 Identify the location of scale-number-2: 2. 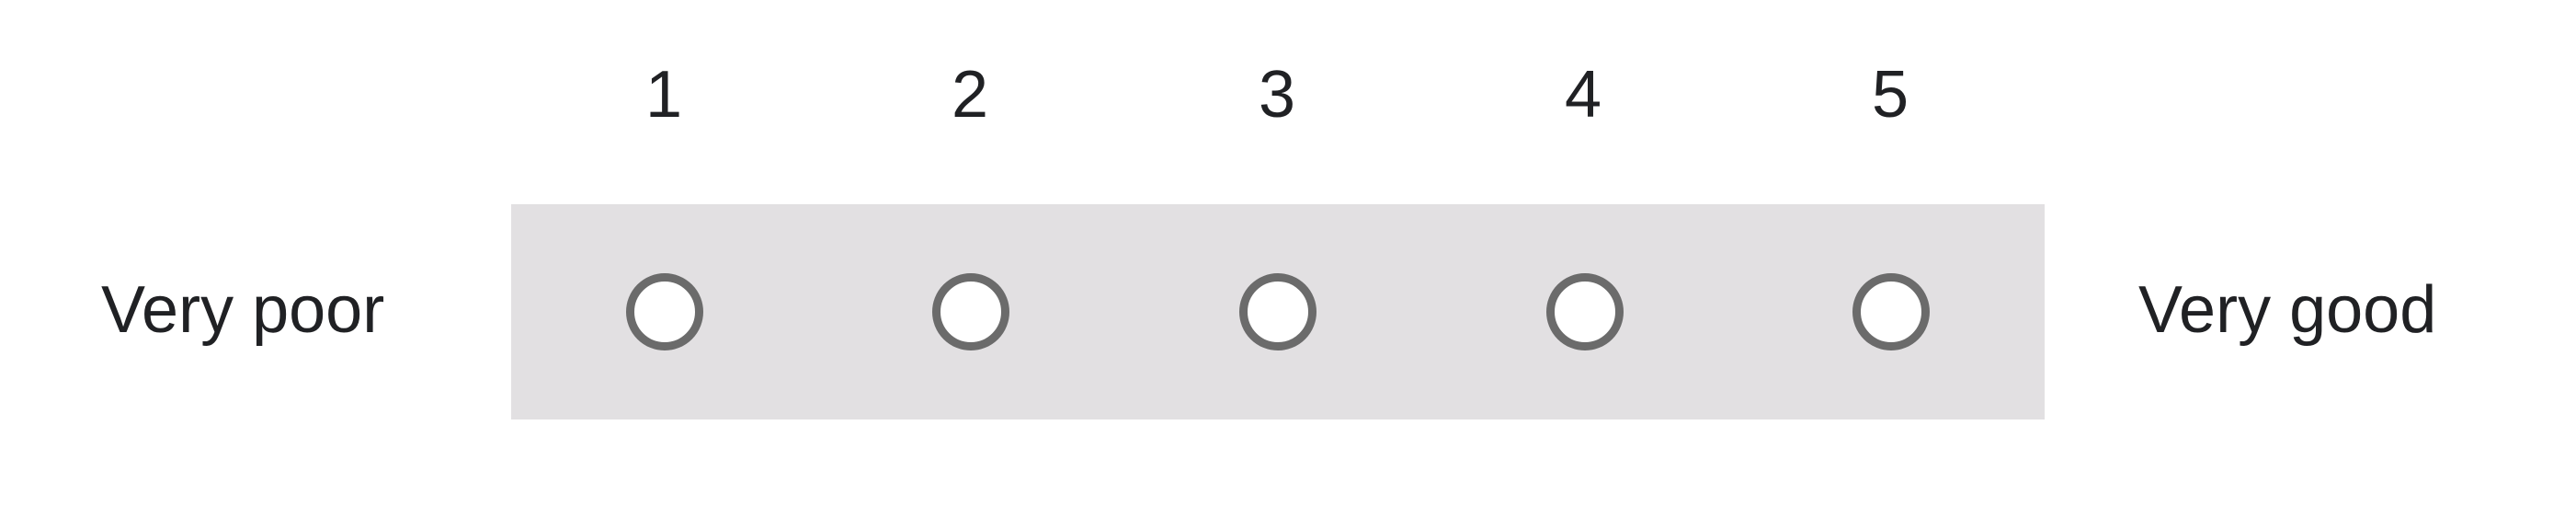
(970, 95).